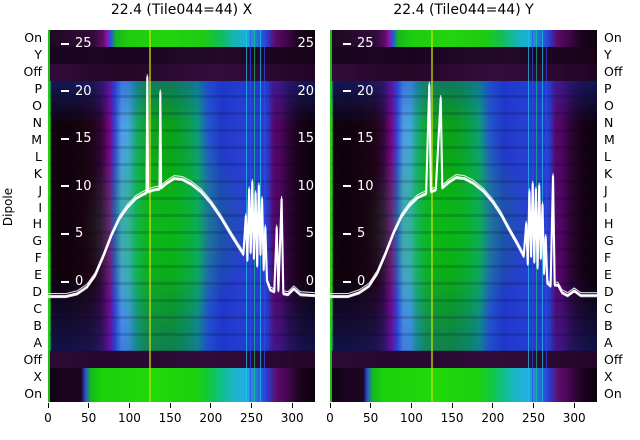 This screenshot has height=440, width=640. Describe the element at coordinates (452, 418) in the screenshot. I see `x-tick-label-150: 150` at that location.